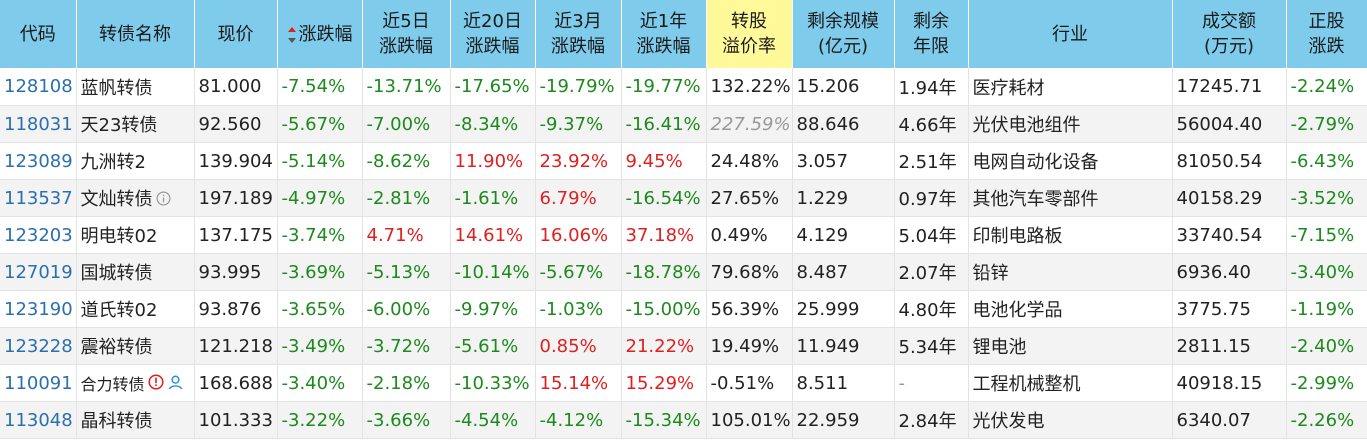  Describe the element at coordinates (1322, 161) in the screenshot. I see `cell-value: -6.43%` at that location.